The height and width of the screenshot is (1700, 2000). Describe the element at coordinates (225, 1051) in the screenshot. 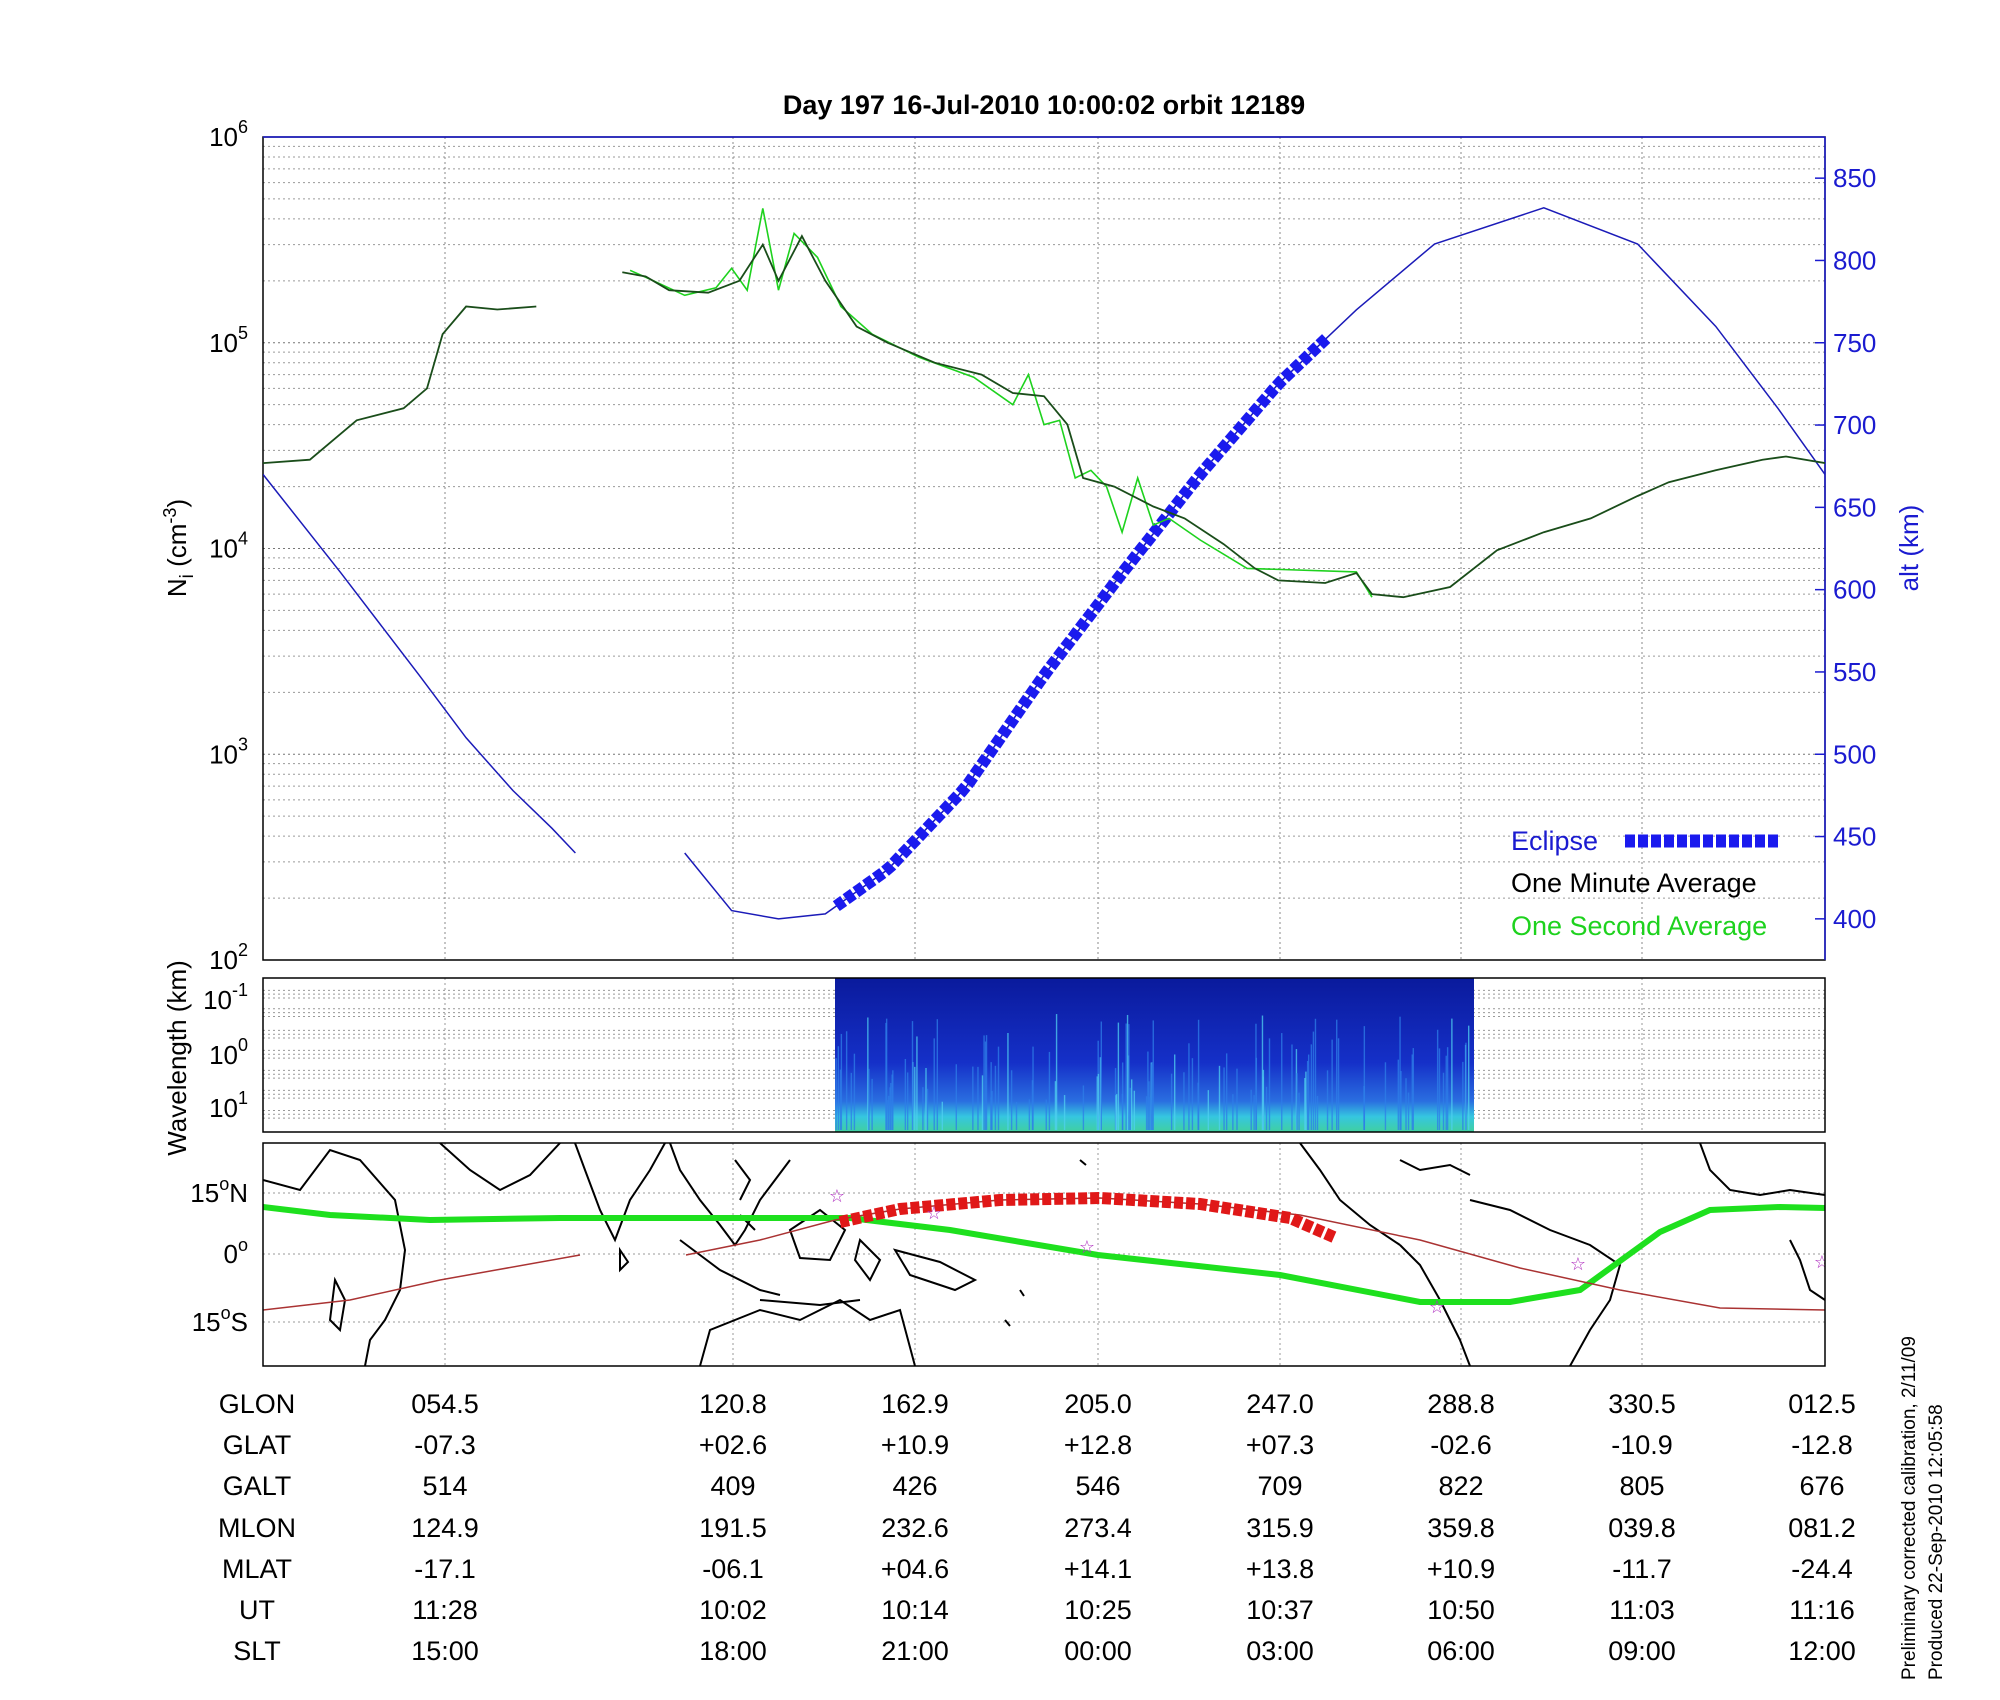

I see `spectrogram-ticks: 10⁻¹ 10⁰ 10¹` at that location.